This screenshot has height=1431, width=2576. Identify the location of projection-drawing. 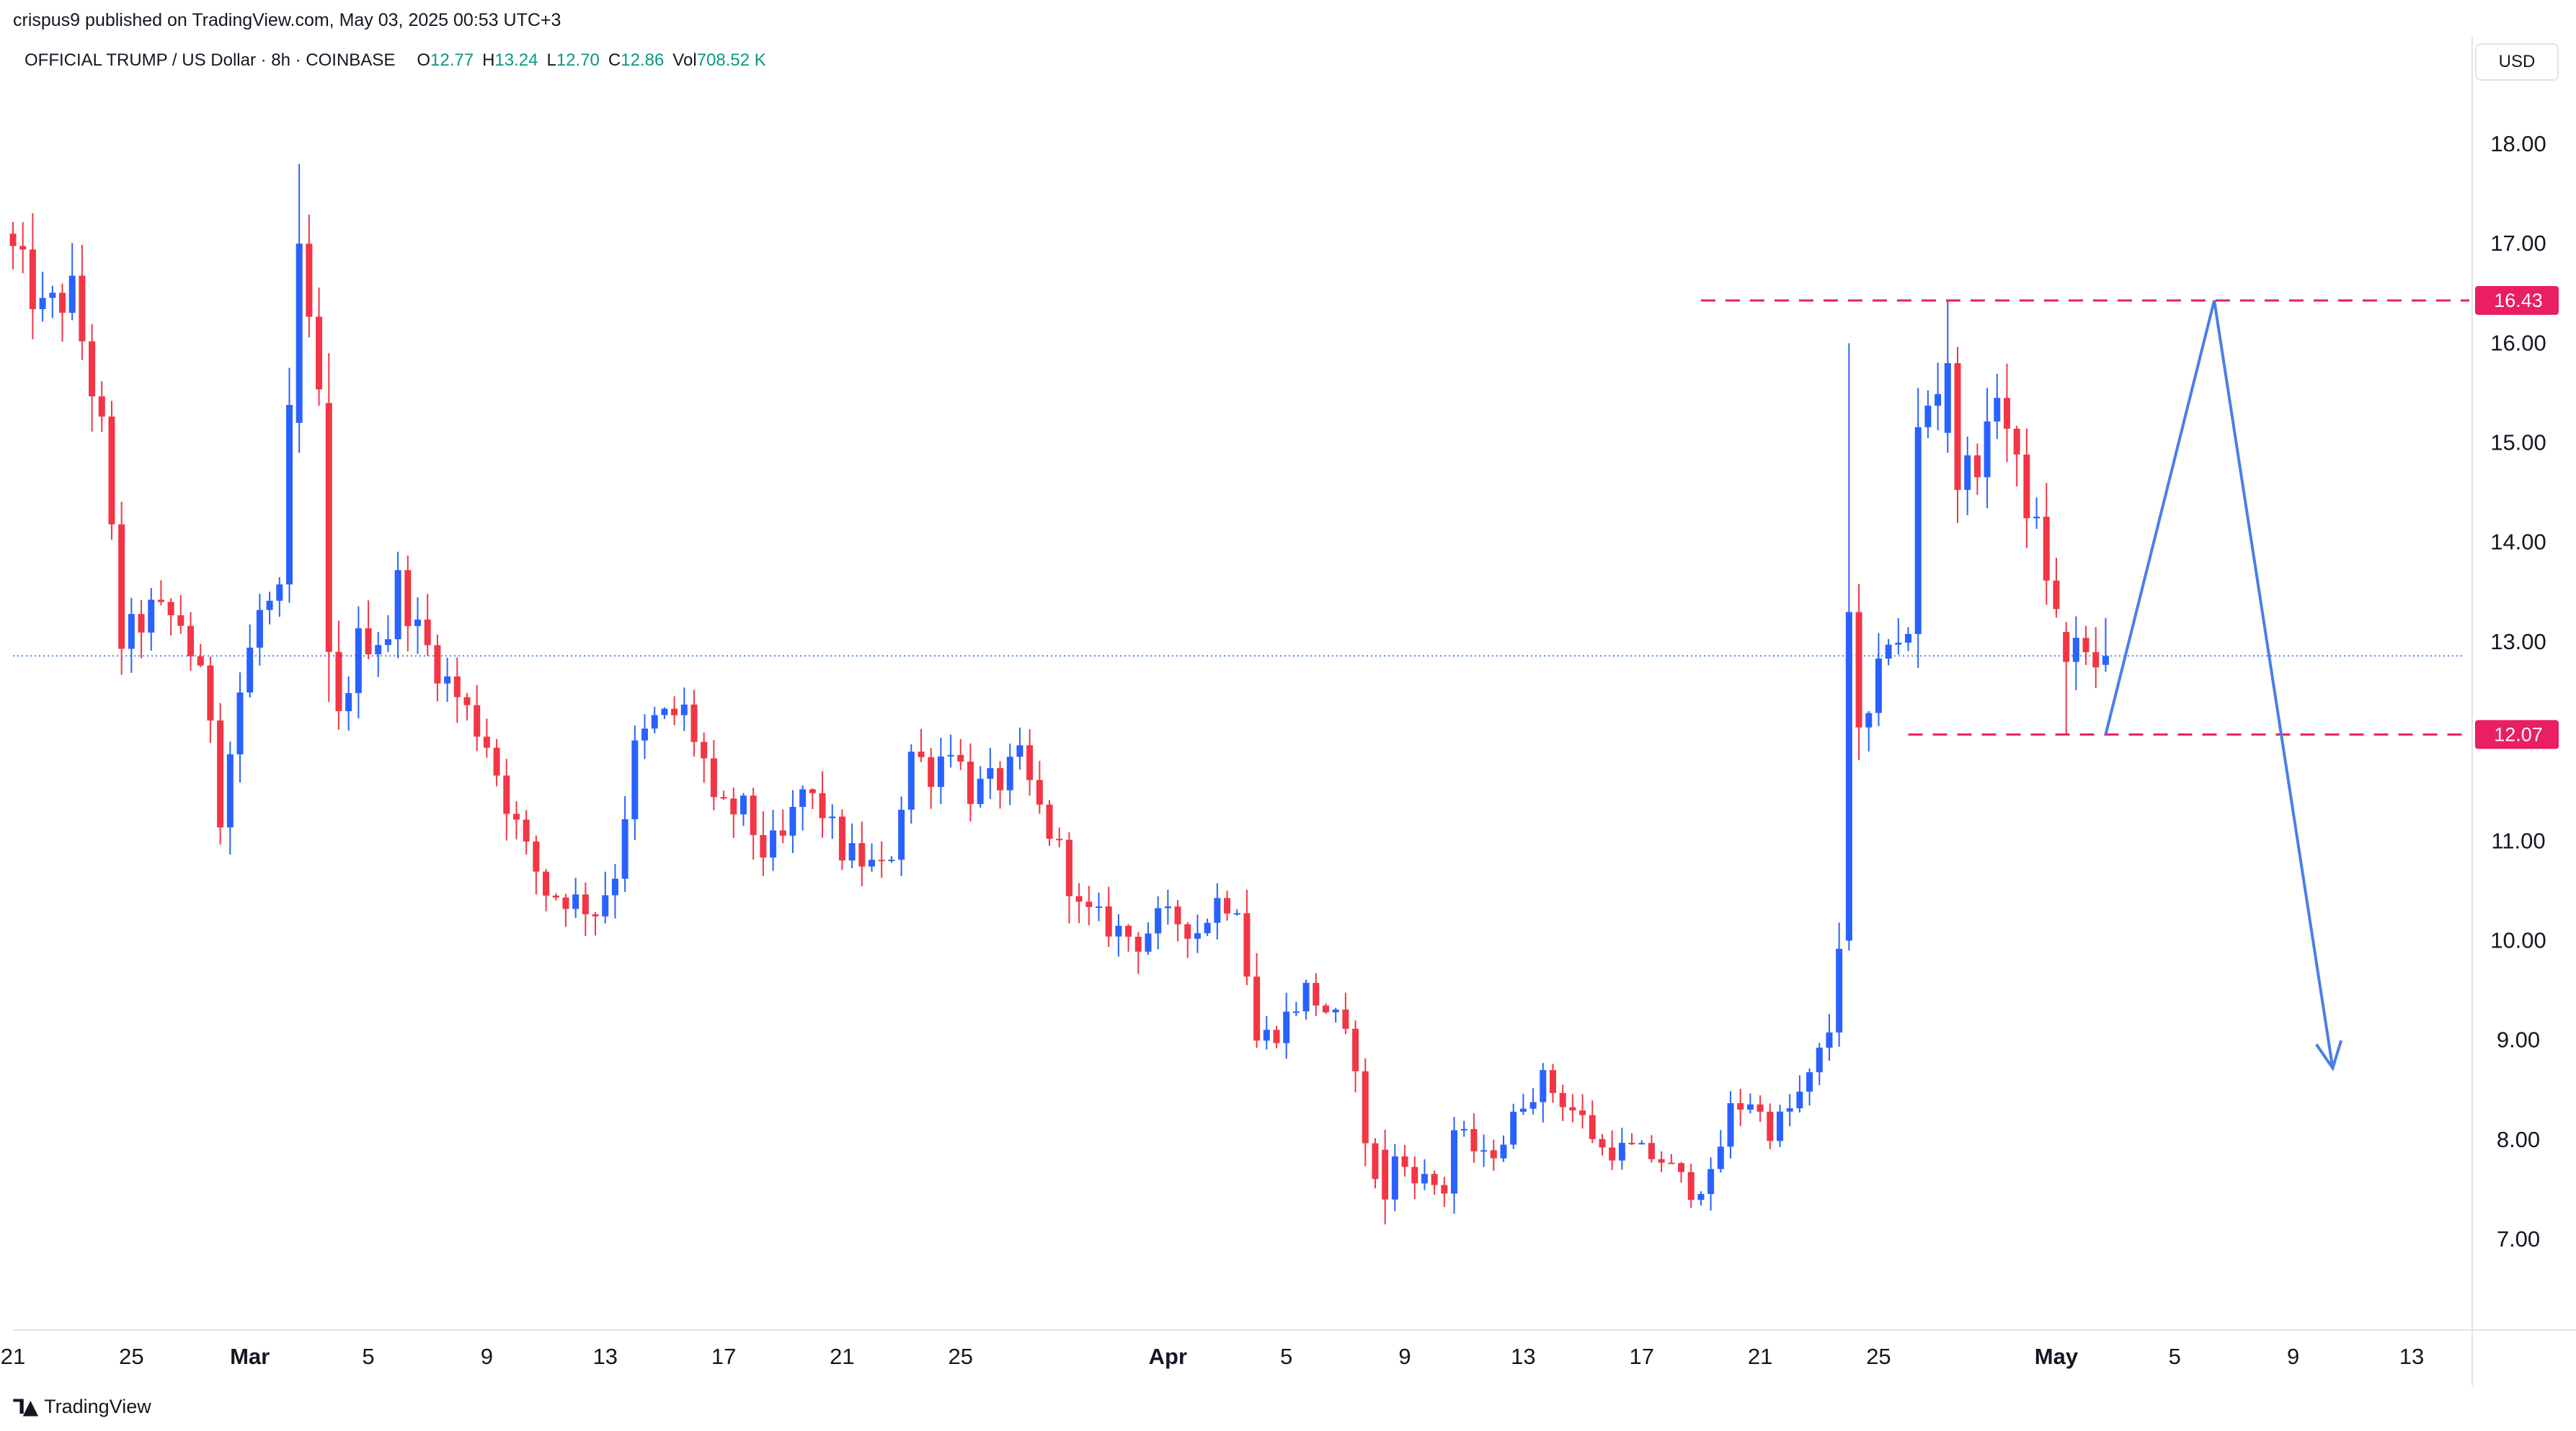
(2223, 685).